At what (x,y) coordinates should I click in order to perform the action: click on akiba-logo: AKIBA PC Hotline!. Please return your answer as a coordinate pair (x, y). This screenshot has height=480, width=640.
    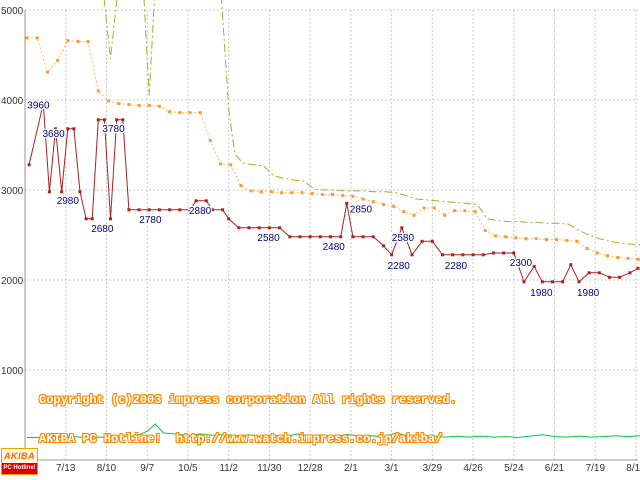
    Looking at the image, I should click on (19, 461).